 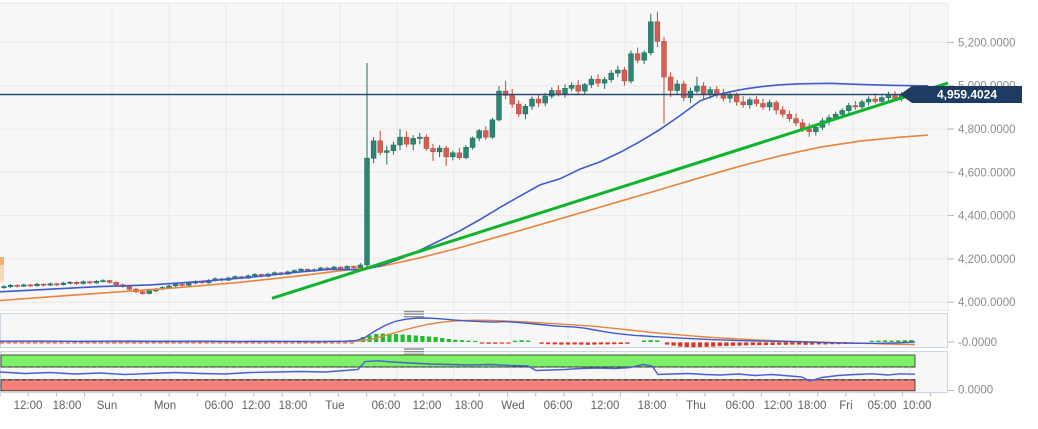 I want to click on svg-text: 4,000.0000, so click(x=987, y=303).